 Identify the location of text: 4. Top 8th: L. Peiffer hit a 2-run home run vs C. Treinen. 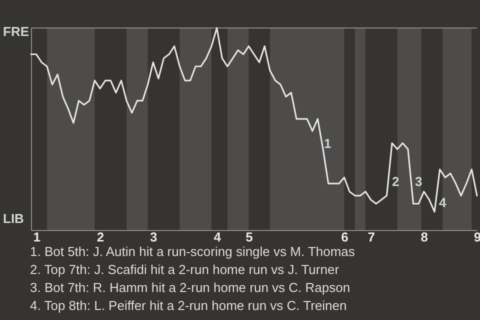
(189, 306).